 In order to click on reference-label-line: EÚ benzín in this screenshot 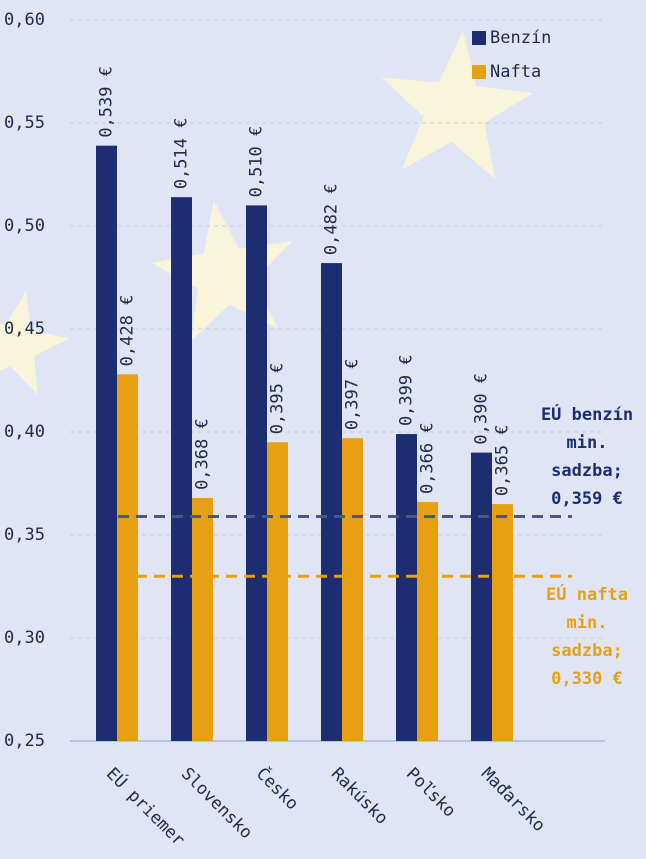, I will do `click(587, 414)`.